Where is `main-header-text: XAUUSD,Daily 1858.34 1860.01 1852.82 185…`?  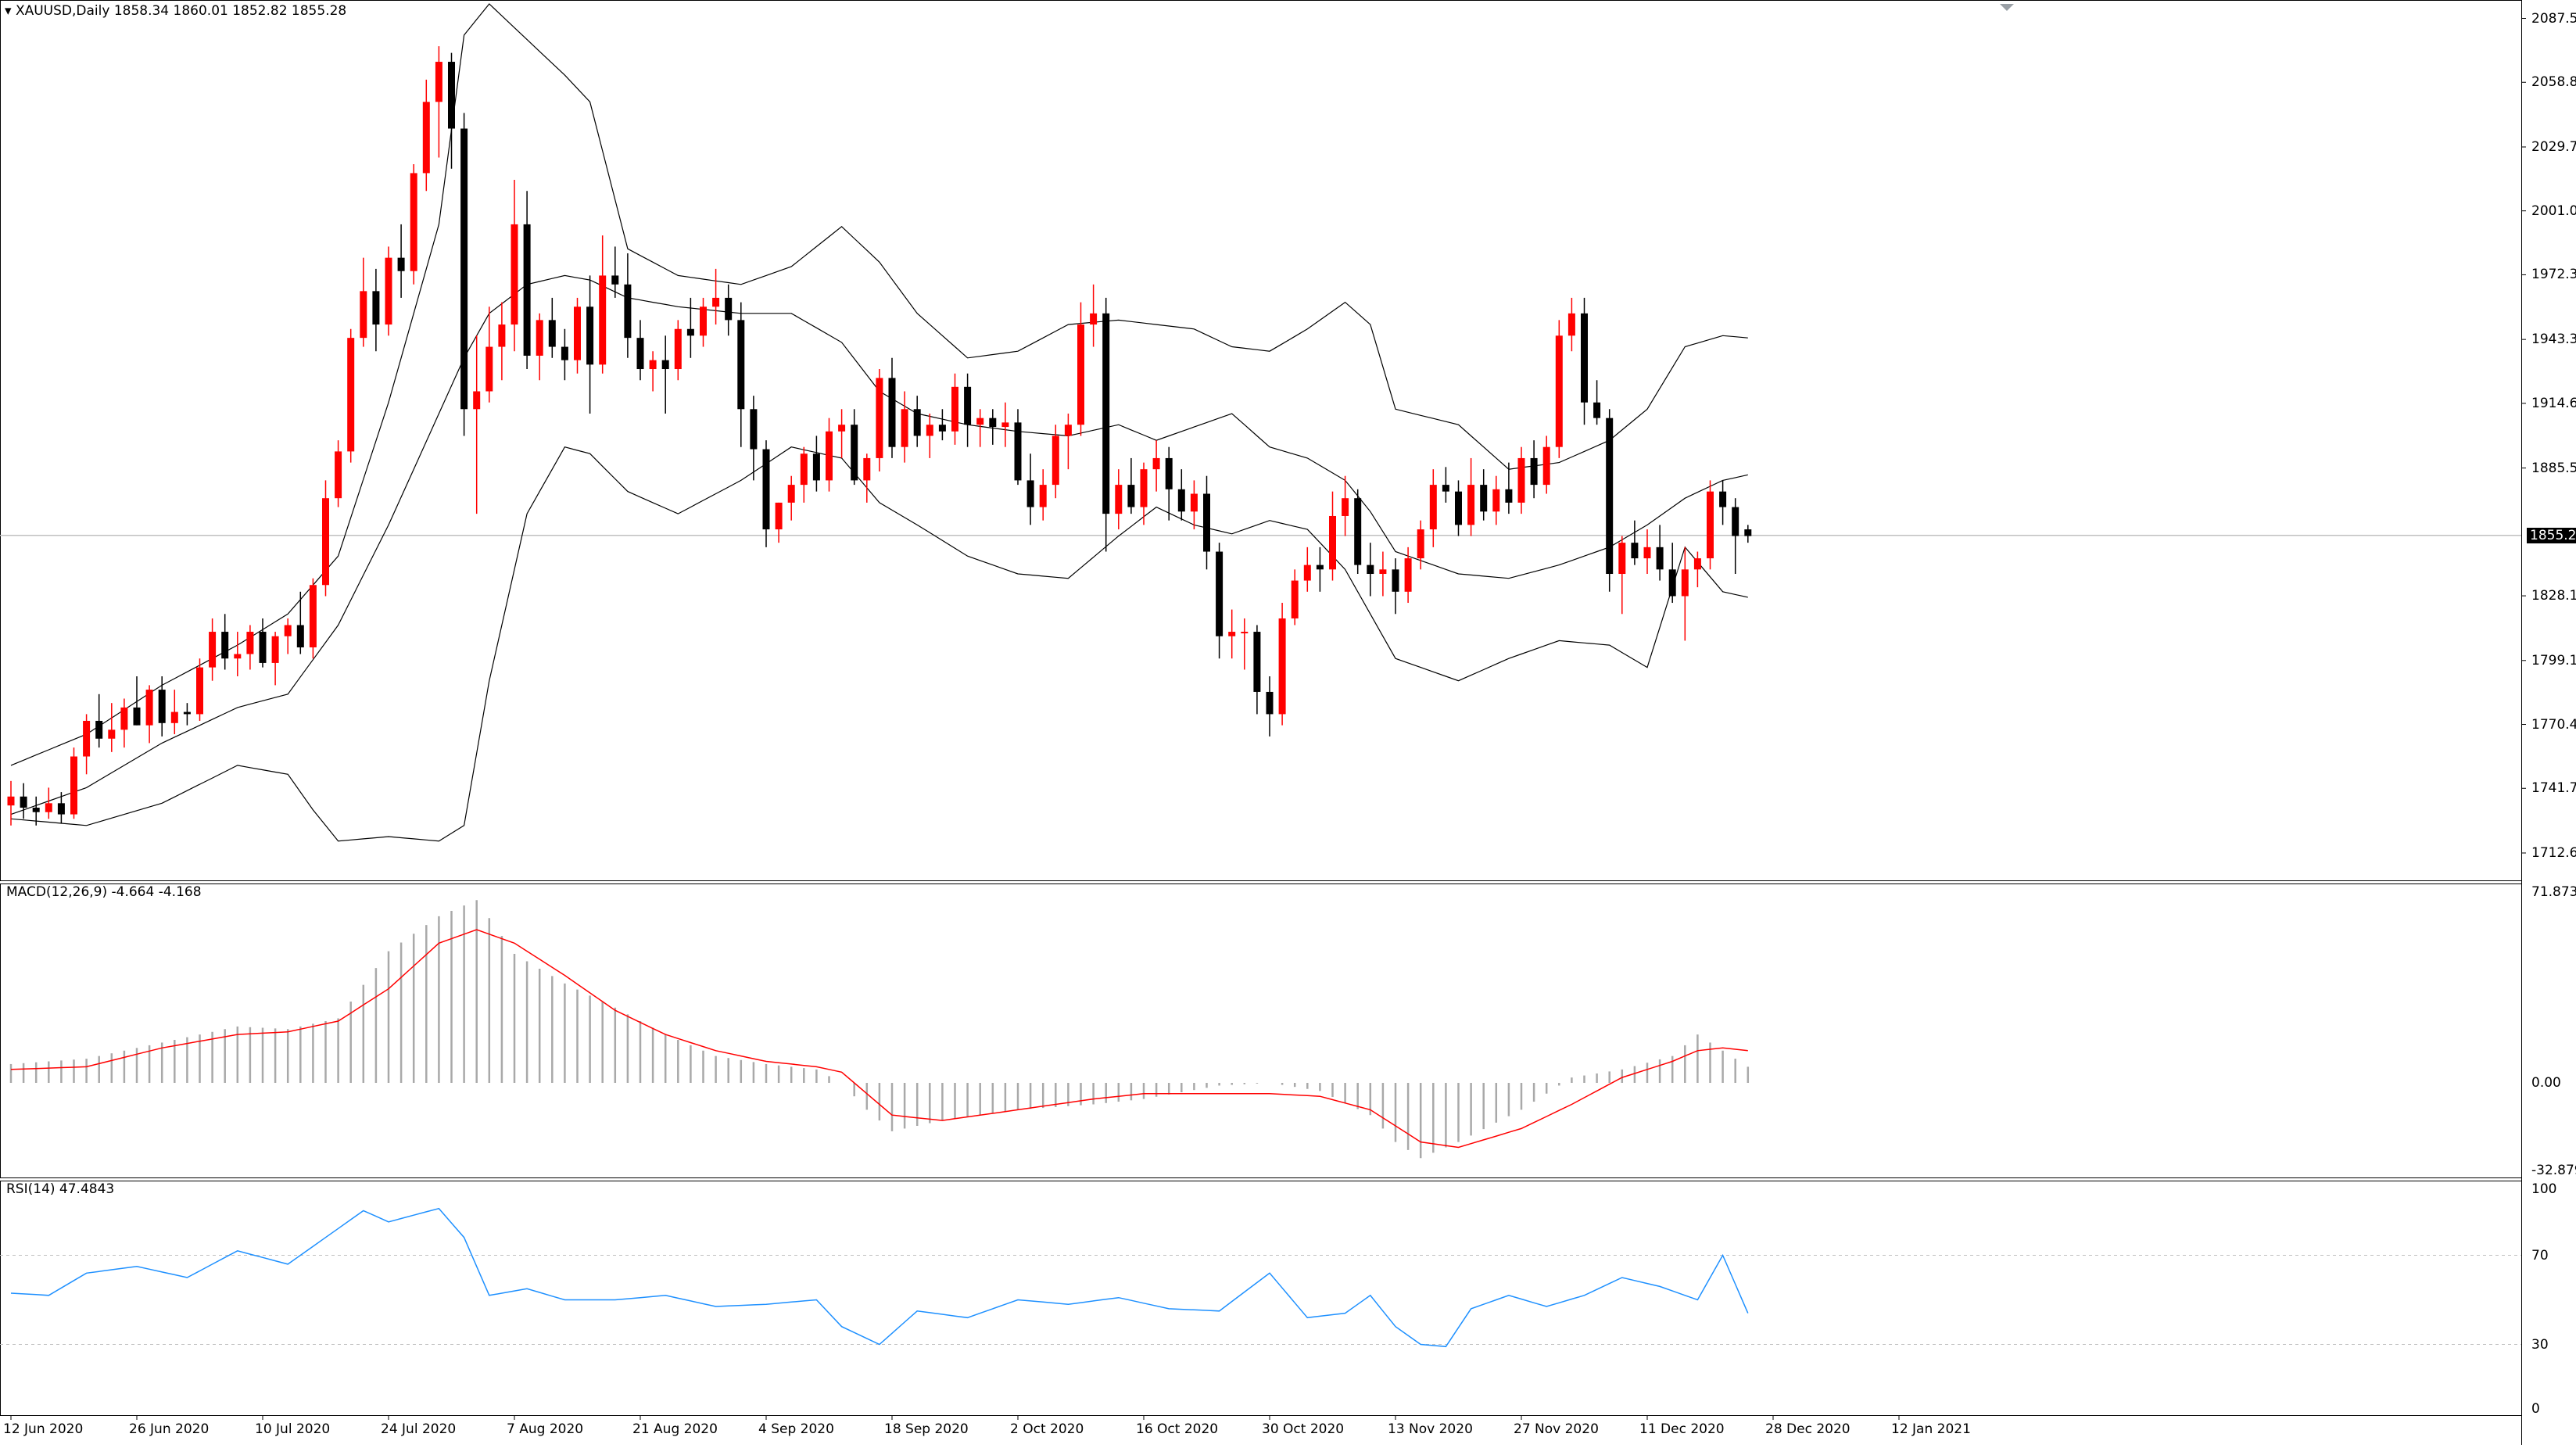
main-header-text: XAUUSD,Daily 1858.34 1860.01 1852.82 185… is located at coordinates (181, 11).